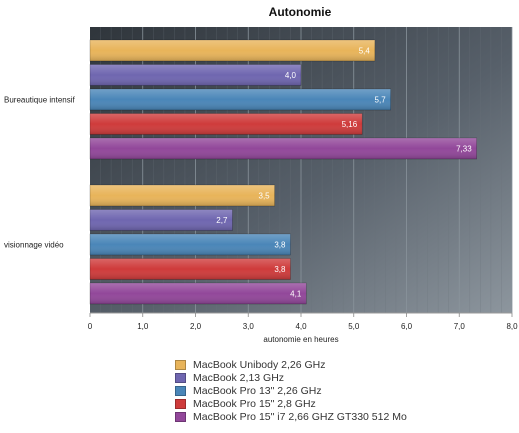  What do you see at coordinates (301, 326) in the screenshot?
I see `x-tick-label: 4,0` at bounding box center [301, 326].